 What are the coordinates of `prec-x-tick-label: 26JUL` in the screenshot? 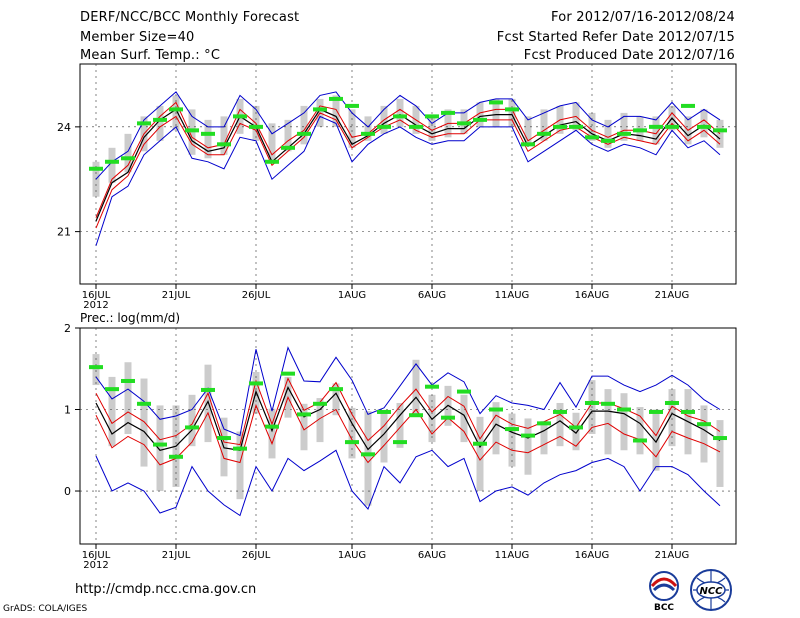 It's located at (256, 555).